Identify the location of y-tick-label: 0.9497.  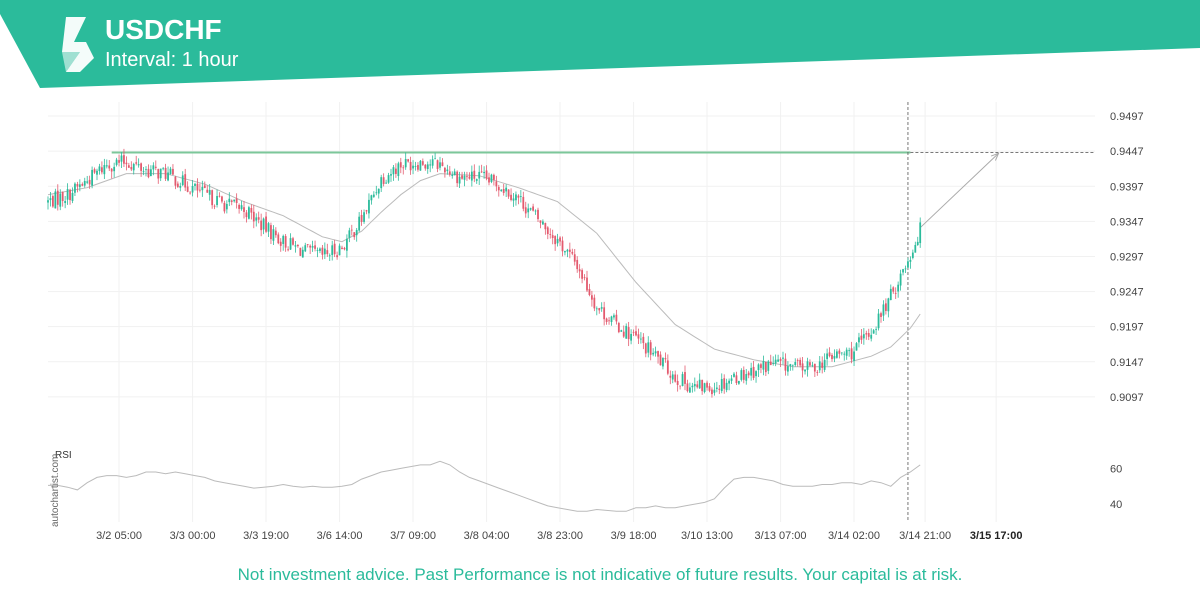
(1127, 117).